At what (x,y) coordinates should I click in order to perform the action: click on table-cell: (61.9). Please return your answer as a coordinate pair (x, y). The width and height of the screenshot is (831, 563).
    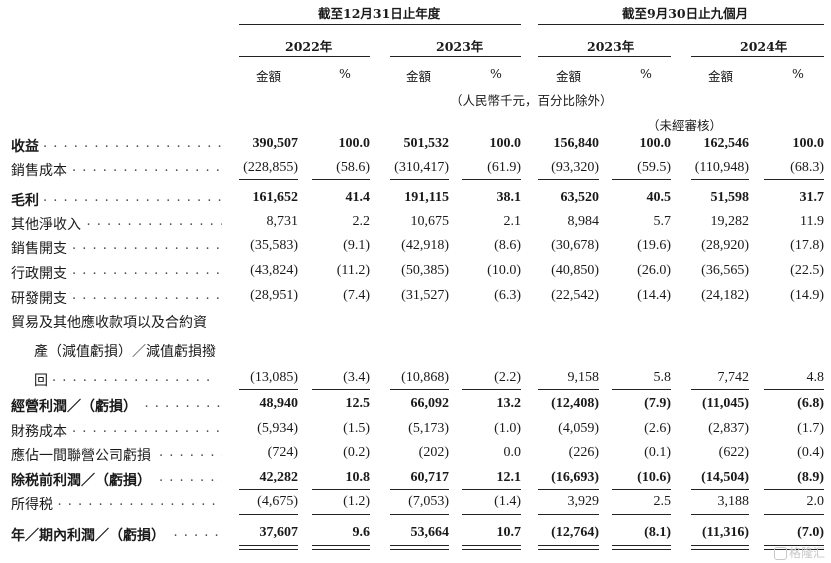
    Looking at the image, I should click on (504, 167).